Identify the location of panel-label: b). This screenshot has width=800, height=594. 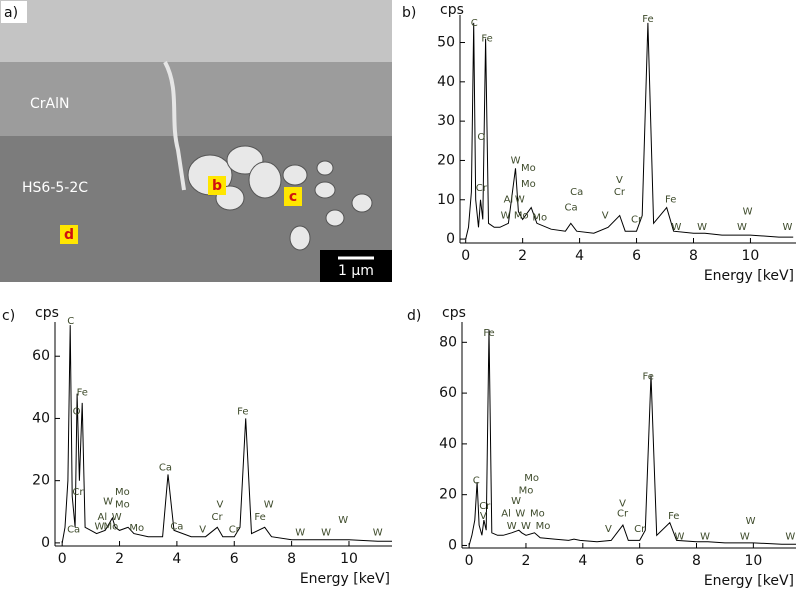
(409, 13).